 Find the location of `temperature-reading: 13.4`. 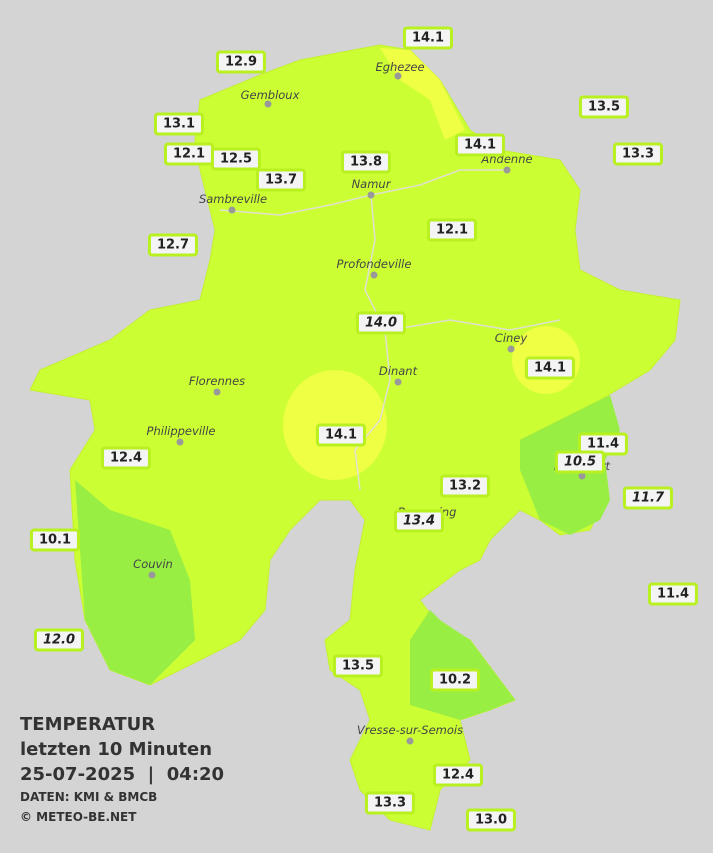

temperature-reading: 13.4 is located at coordinates (419, 521).